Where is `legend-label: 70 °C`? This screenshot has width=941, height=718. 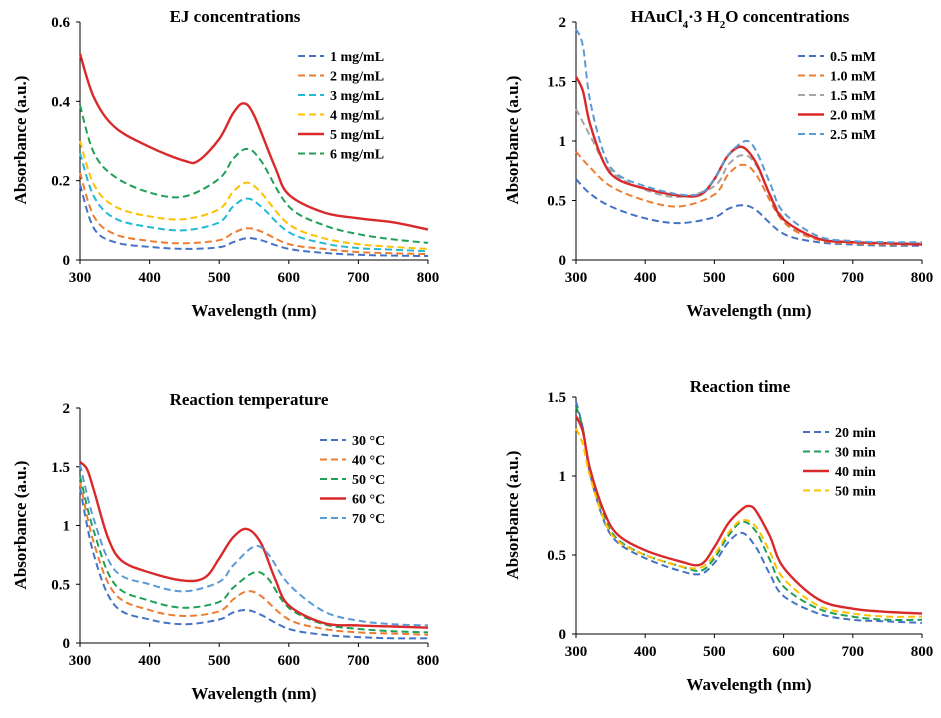 legend-label: 70 °C is located at coordinates (368, 519).